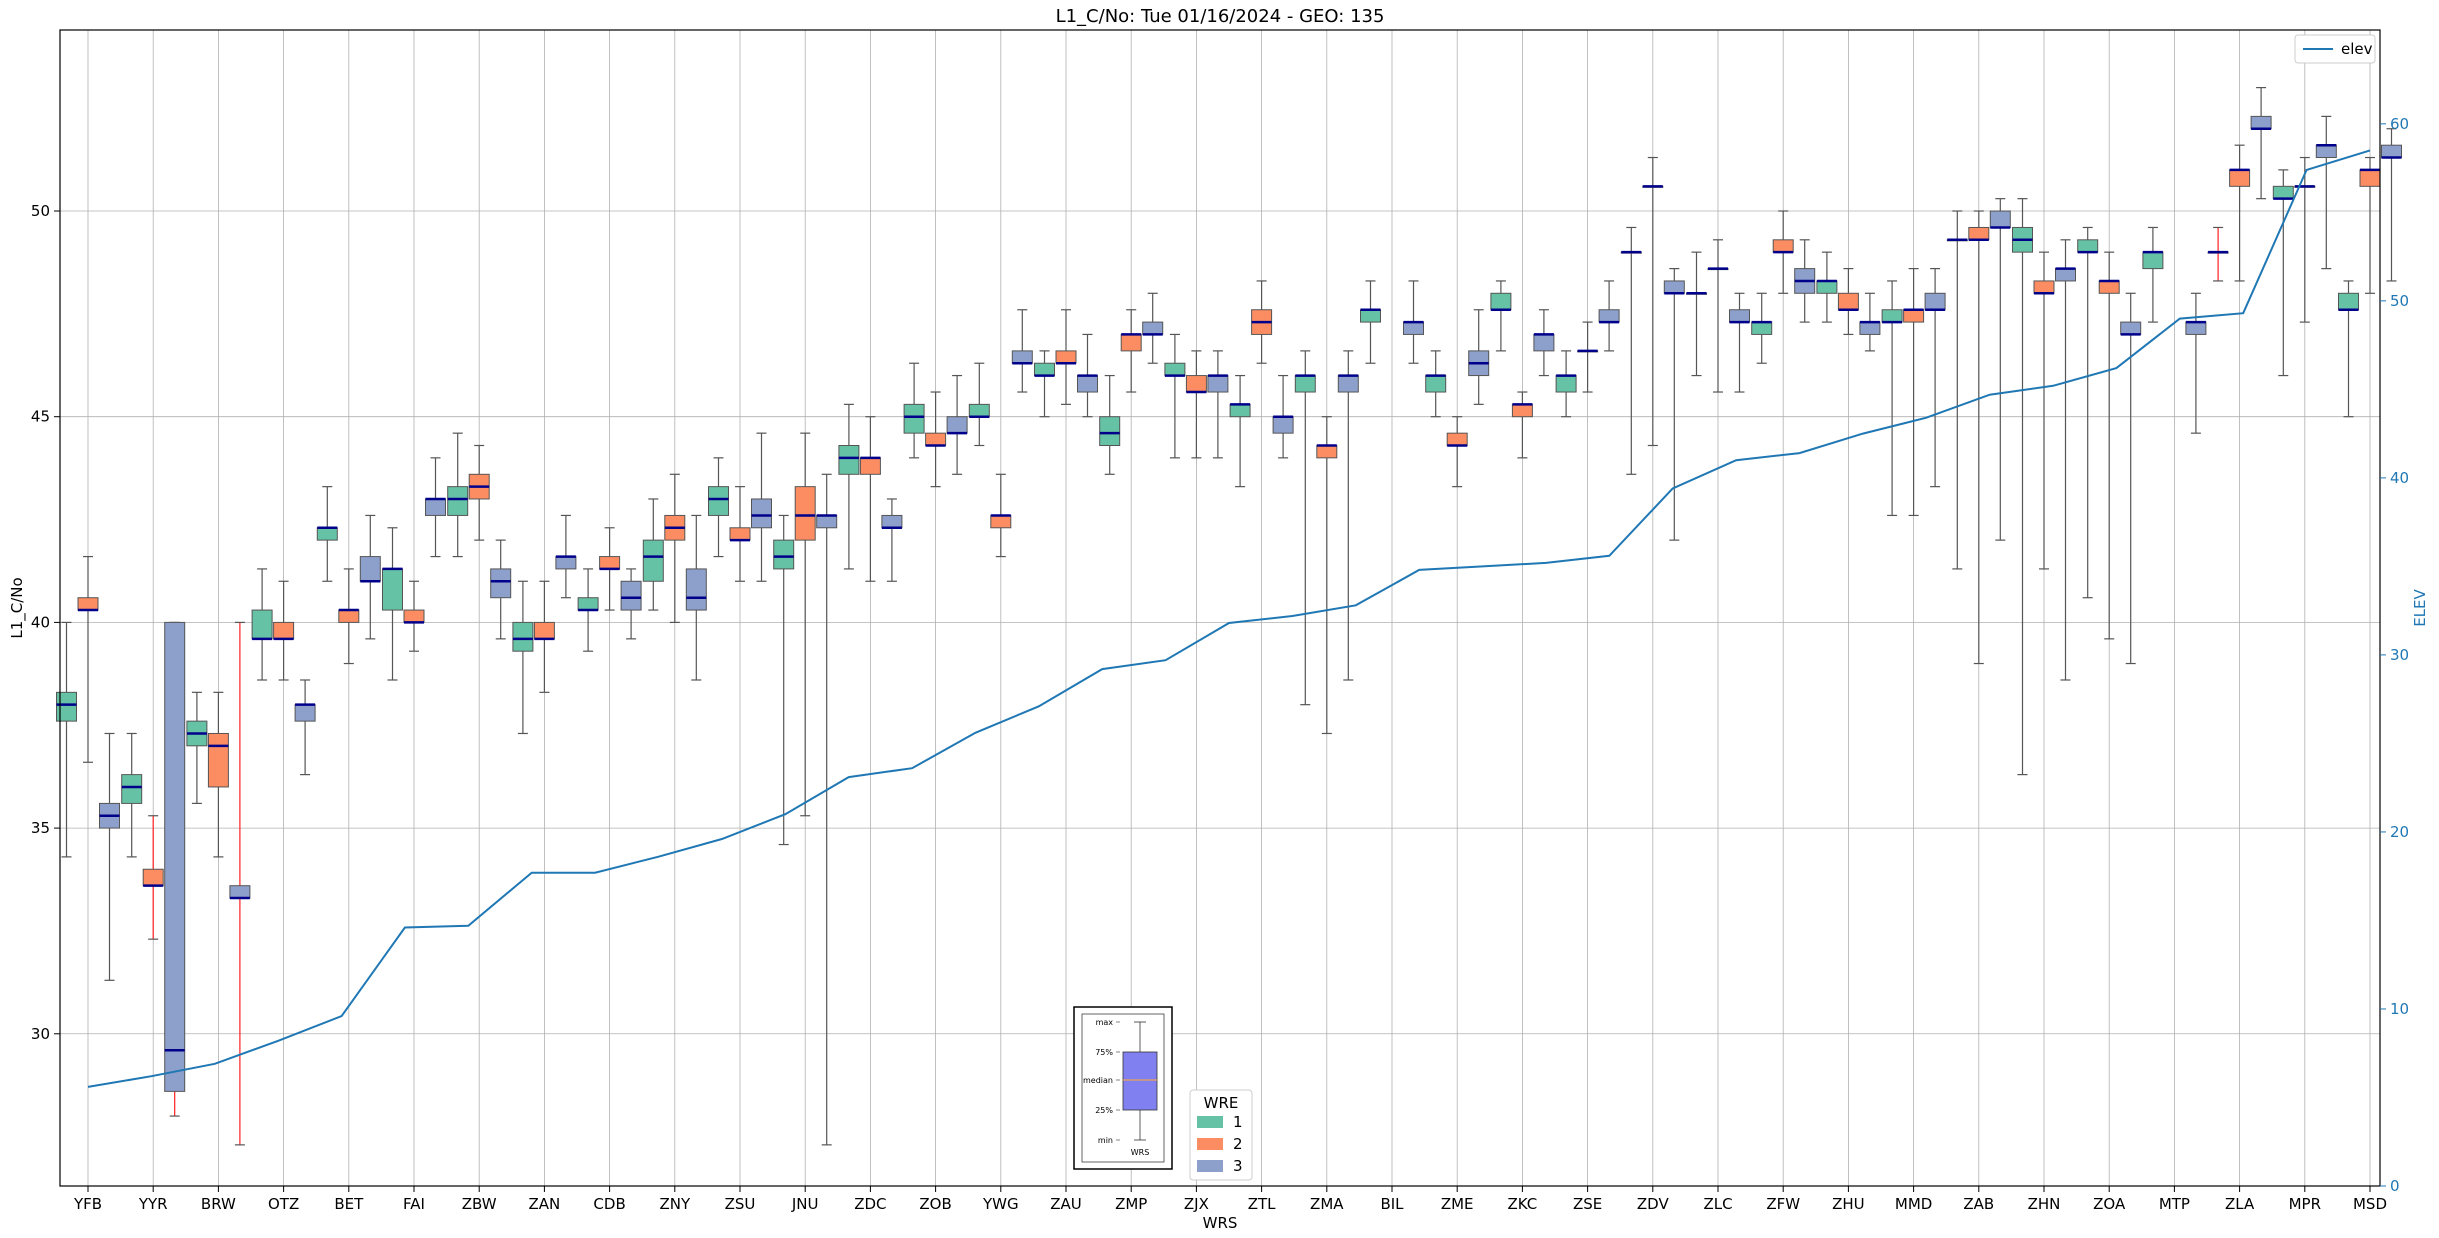 The image size is (2439, 1238). I want to click on y2-tick-label: 50, so click(2399, 301).